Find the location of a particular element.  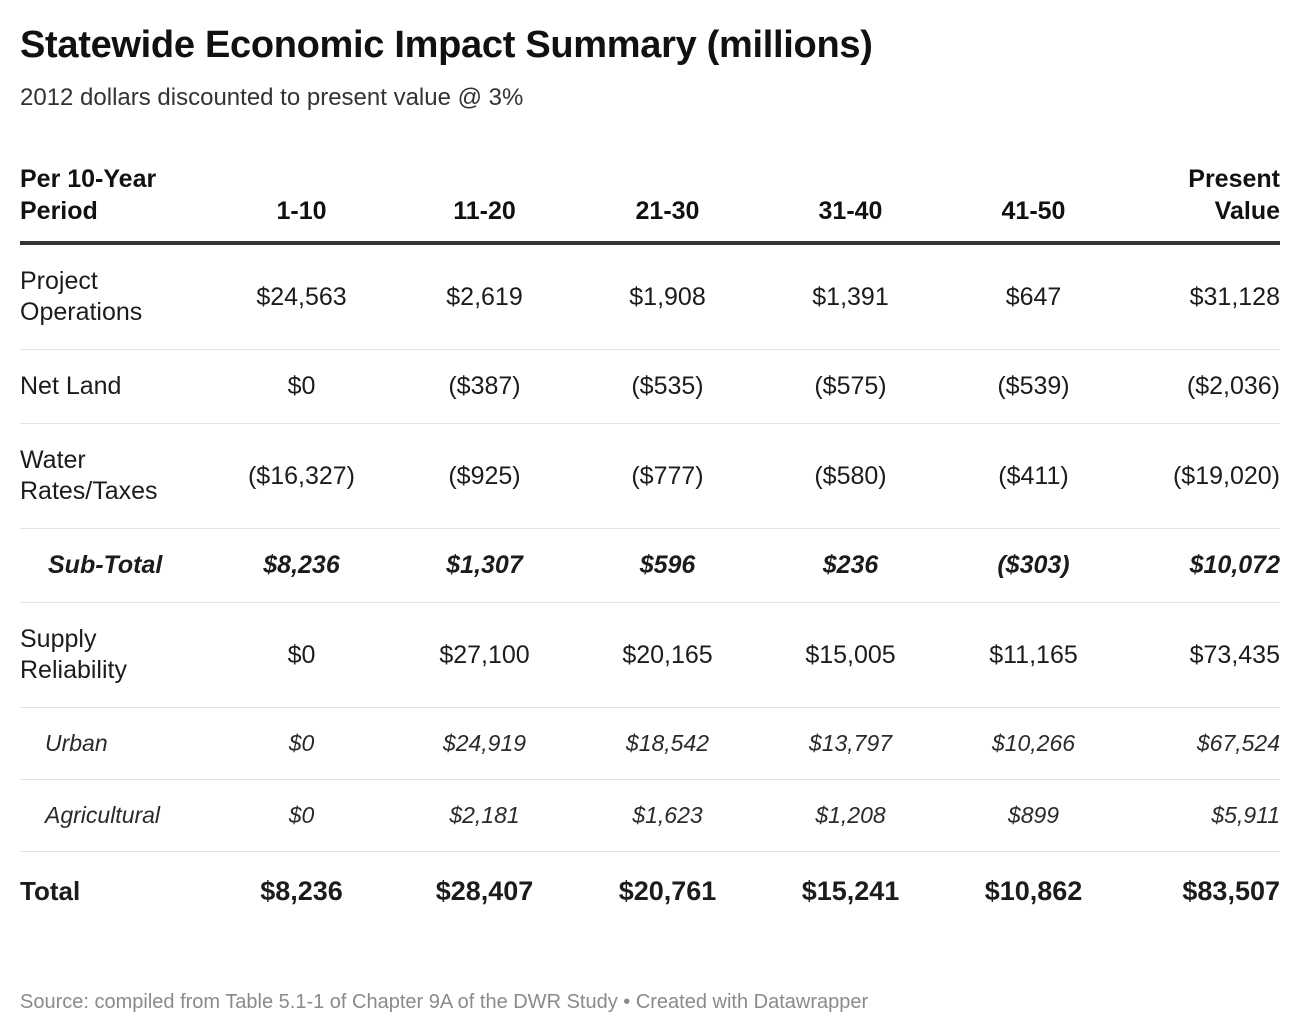

column-header: 1-10 is located at coordinates (301, 204).